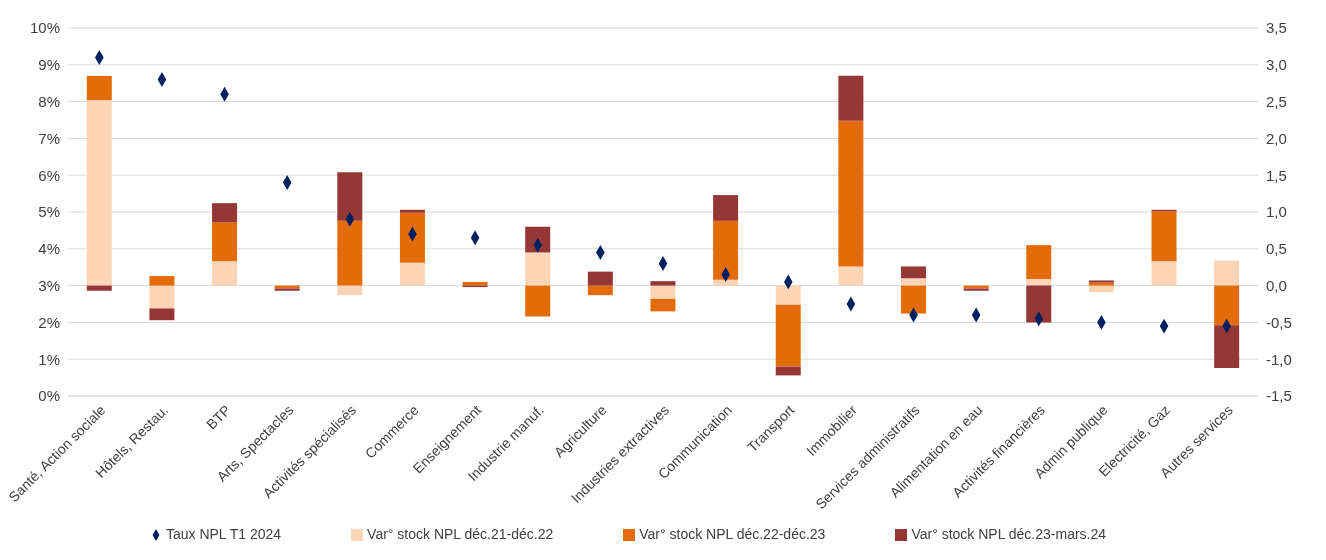 The height and width of the screenshot is (560, 1326). Describe the element at coordinates (49, 101) in the screenshot. I see `y-tick-label: 8%` at that location.